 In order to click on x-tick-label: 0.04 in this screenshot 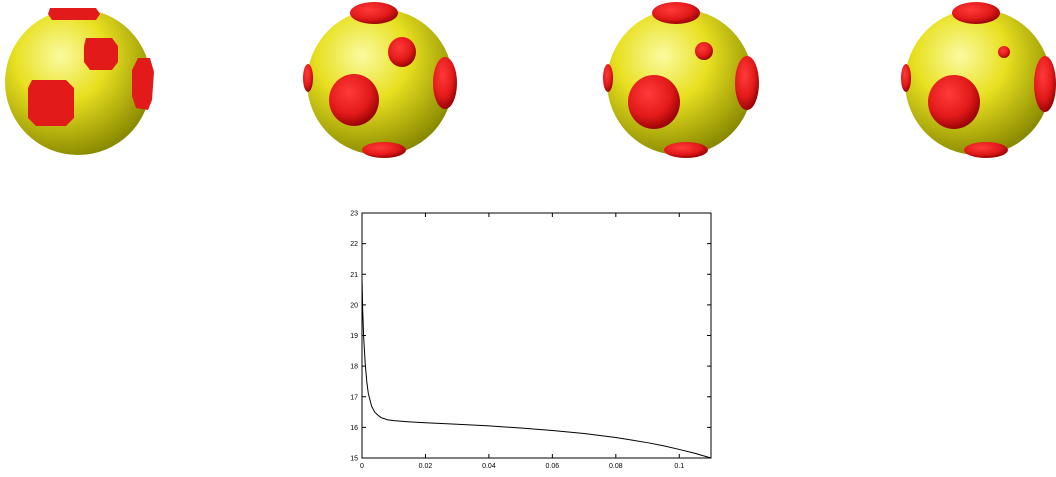, I will do `click(489, 466)`.